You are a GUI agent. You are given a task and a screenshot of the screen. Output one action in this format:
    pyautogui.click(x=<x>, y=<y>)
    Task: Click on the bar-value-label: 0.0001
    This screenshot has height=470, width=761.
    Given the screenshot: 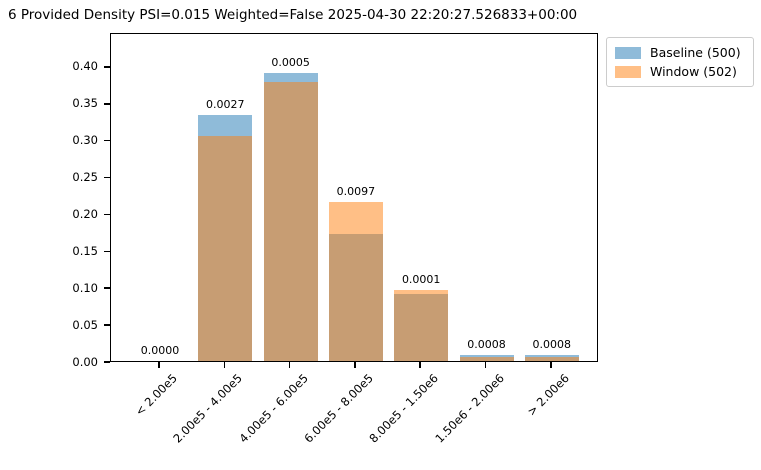 What is the action you would take?
    pyautogui.click(x=421, y=280)
    